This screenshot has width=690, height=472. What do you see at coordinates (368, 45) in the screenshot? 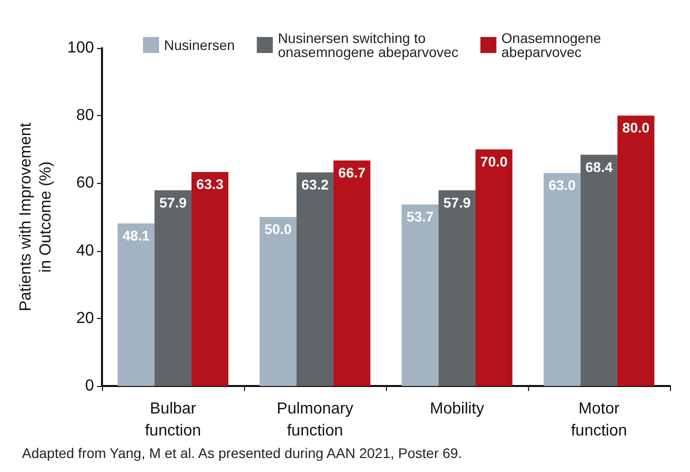
I see `legend-label: Nusinersen switching to onasemnogene abeparvovec` at bounding box center [368, 45].